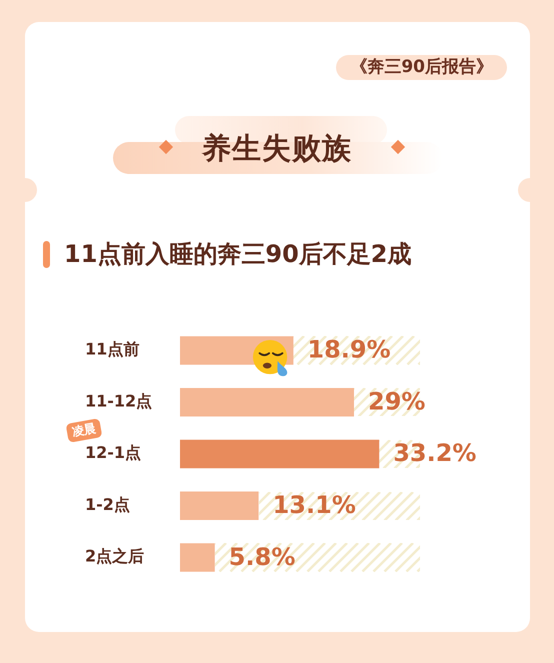 The image size is (554, 663). What do you see at coordinates (314, 504) in the screenshot?
I see `data-label: 13.1%` at bounding box center [314, 504].